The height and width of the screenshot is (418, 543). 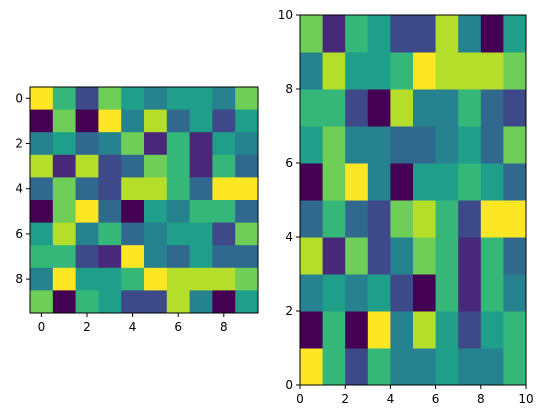 What do you see at coordinates (289, 385) in the screenshot?
I see `y-tick-label: 0` at bounding box center [289, 385].